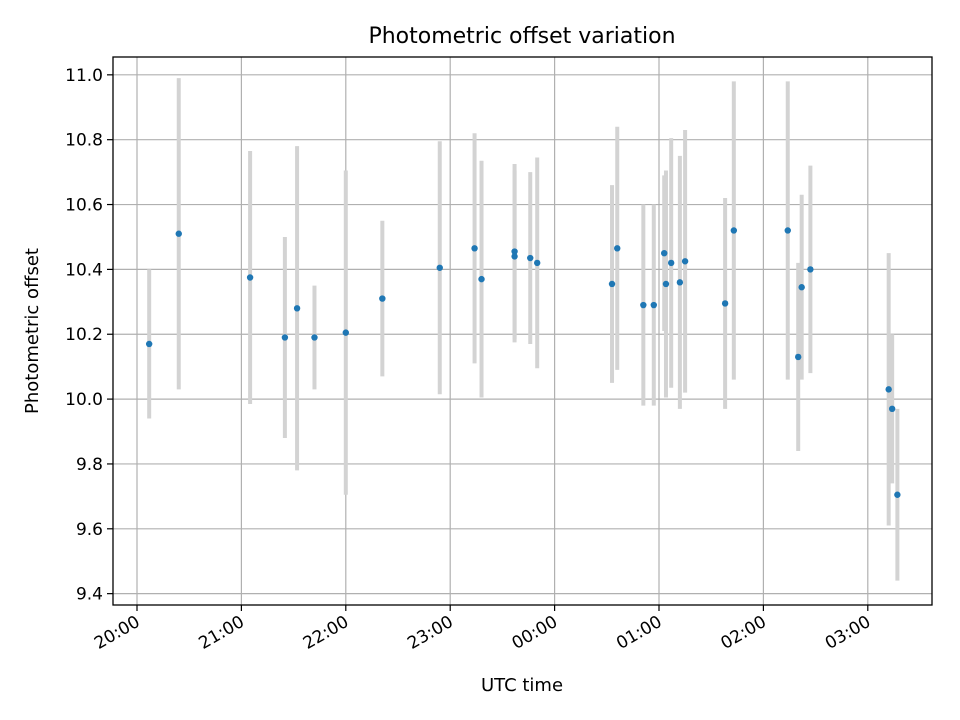 This screenshot has width=960, height=720. I want to click on y-axis-ticks: 9.4 9.6 9.8 10.0 10.2 10.4 10.6 10.8 11.0, so click(89, 335).